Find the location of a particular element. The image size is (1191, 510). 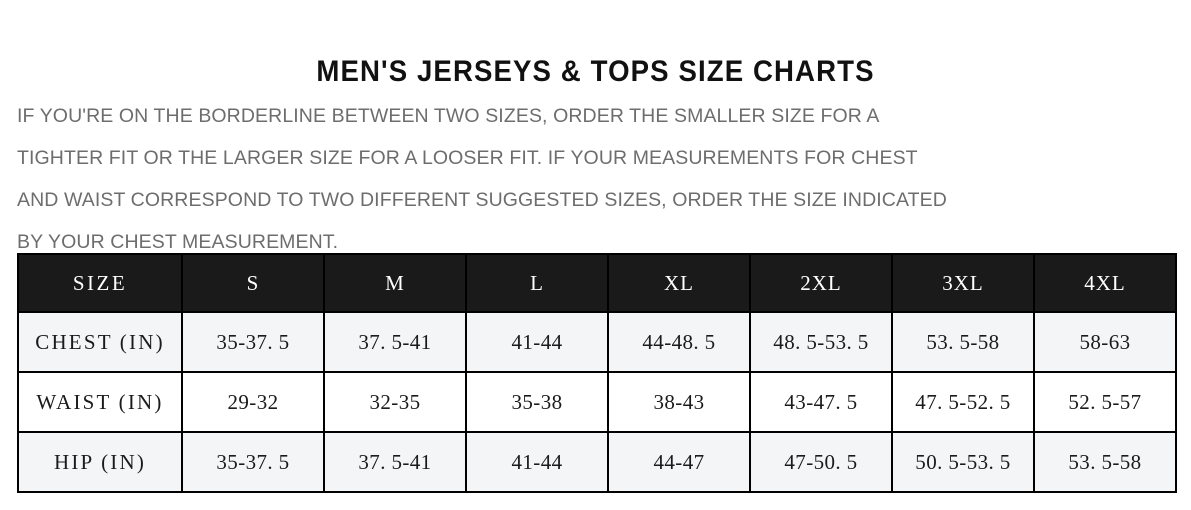

page-title: MEN'S JERSEYS & TOPS SIZE CHARTS is located at coordinates (595, 72).